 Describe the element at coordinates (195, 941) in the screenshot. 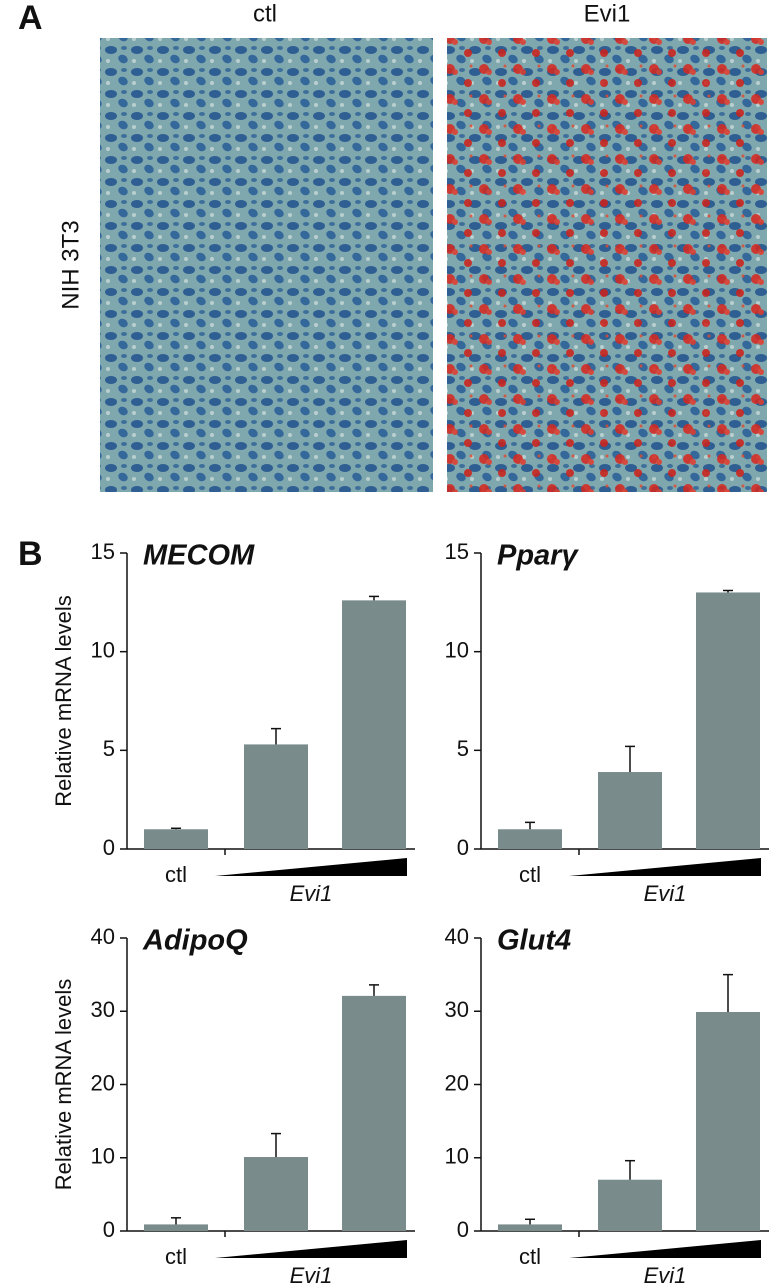

I see `chart-title: AdipoQ` at that location.